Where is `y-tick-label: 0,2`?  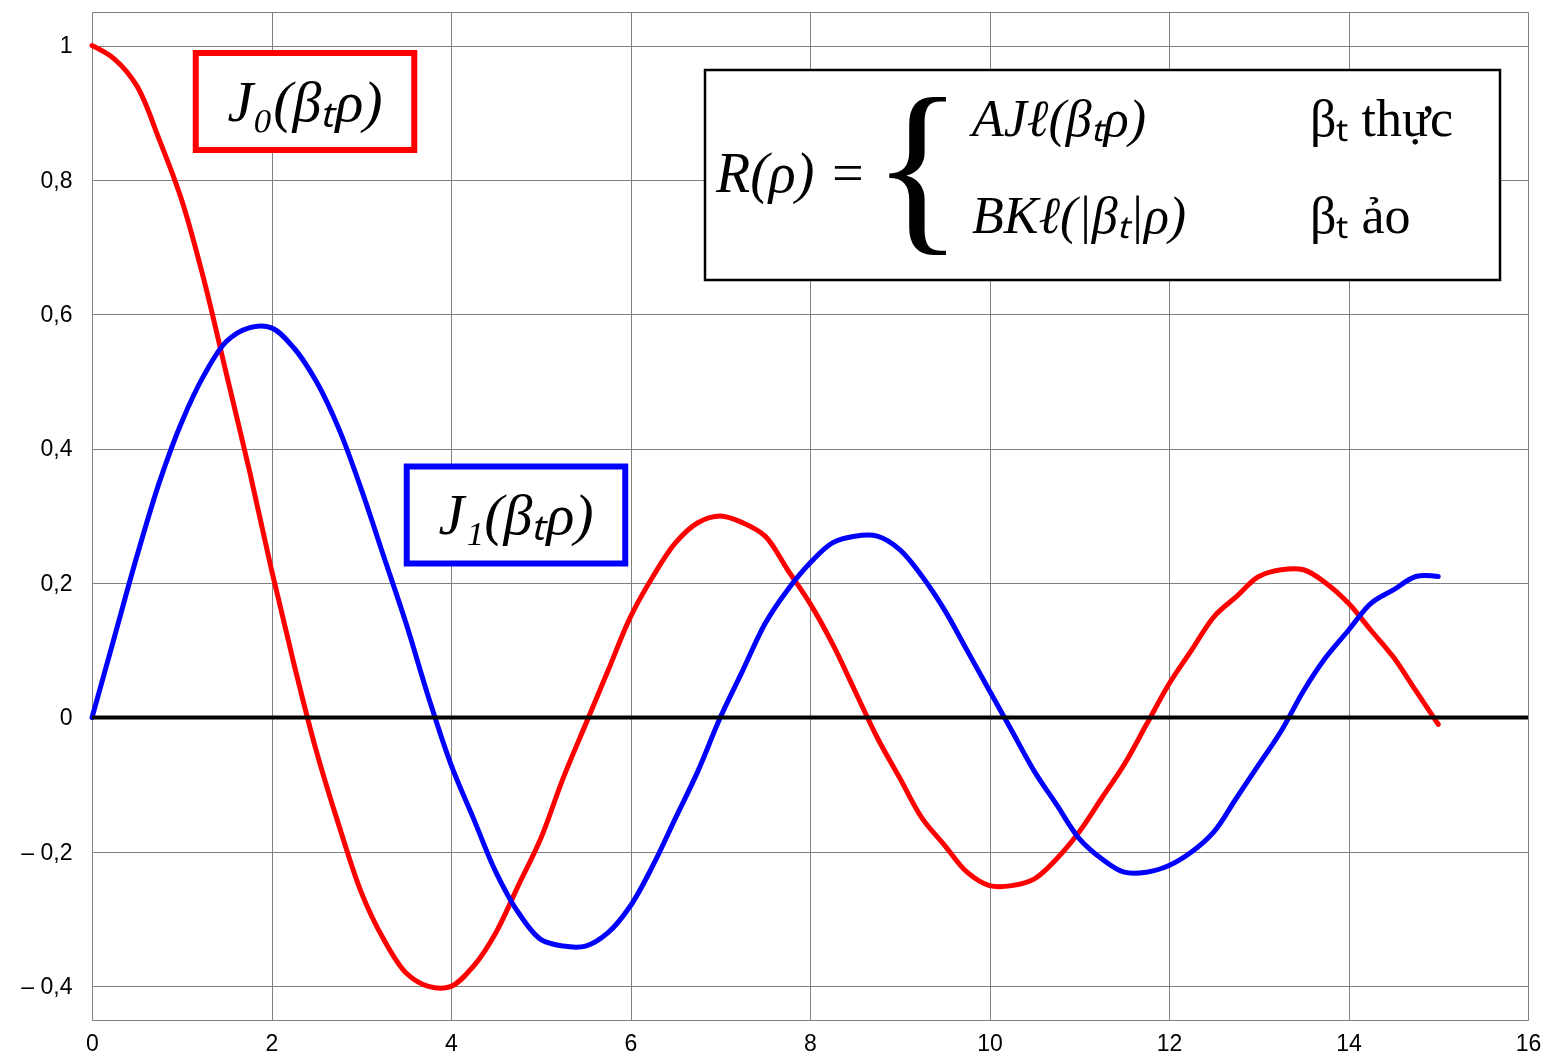 y-tick-label: 0,2 is located at coordinates (56, 582).